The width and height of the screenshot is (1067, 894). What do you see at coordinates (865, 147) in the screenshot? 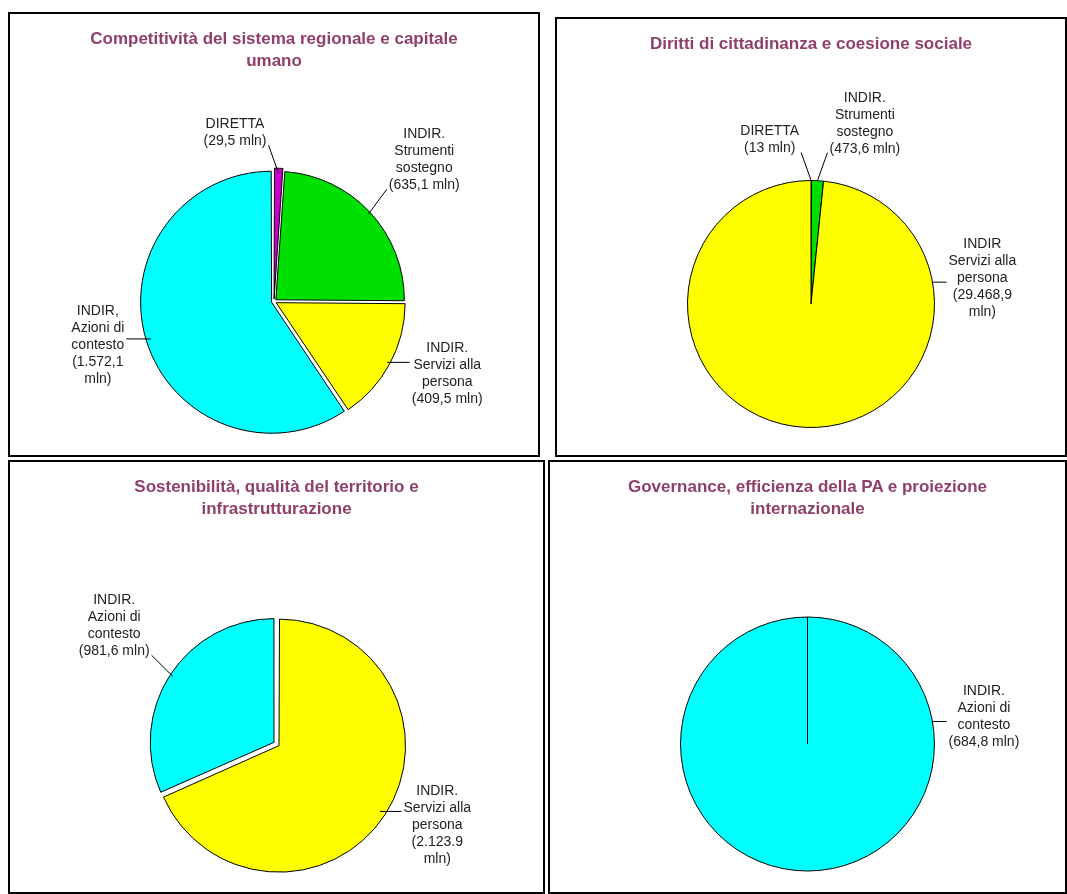
I see `data-label: (473,6 mln)` at bounding box center [865, 147].